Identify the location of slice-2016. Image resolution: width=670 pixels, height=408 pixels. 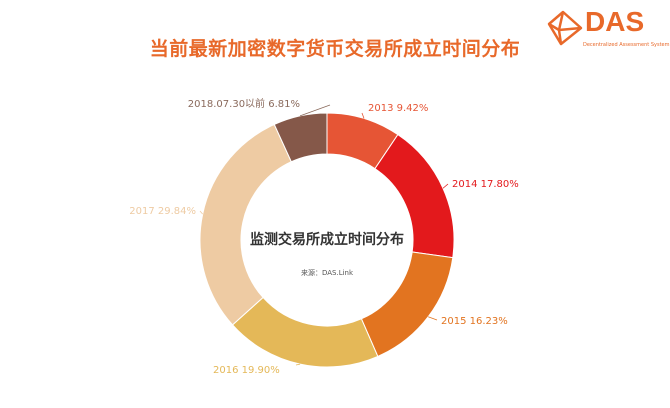
(305, 332).